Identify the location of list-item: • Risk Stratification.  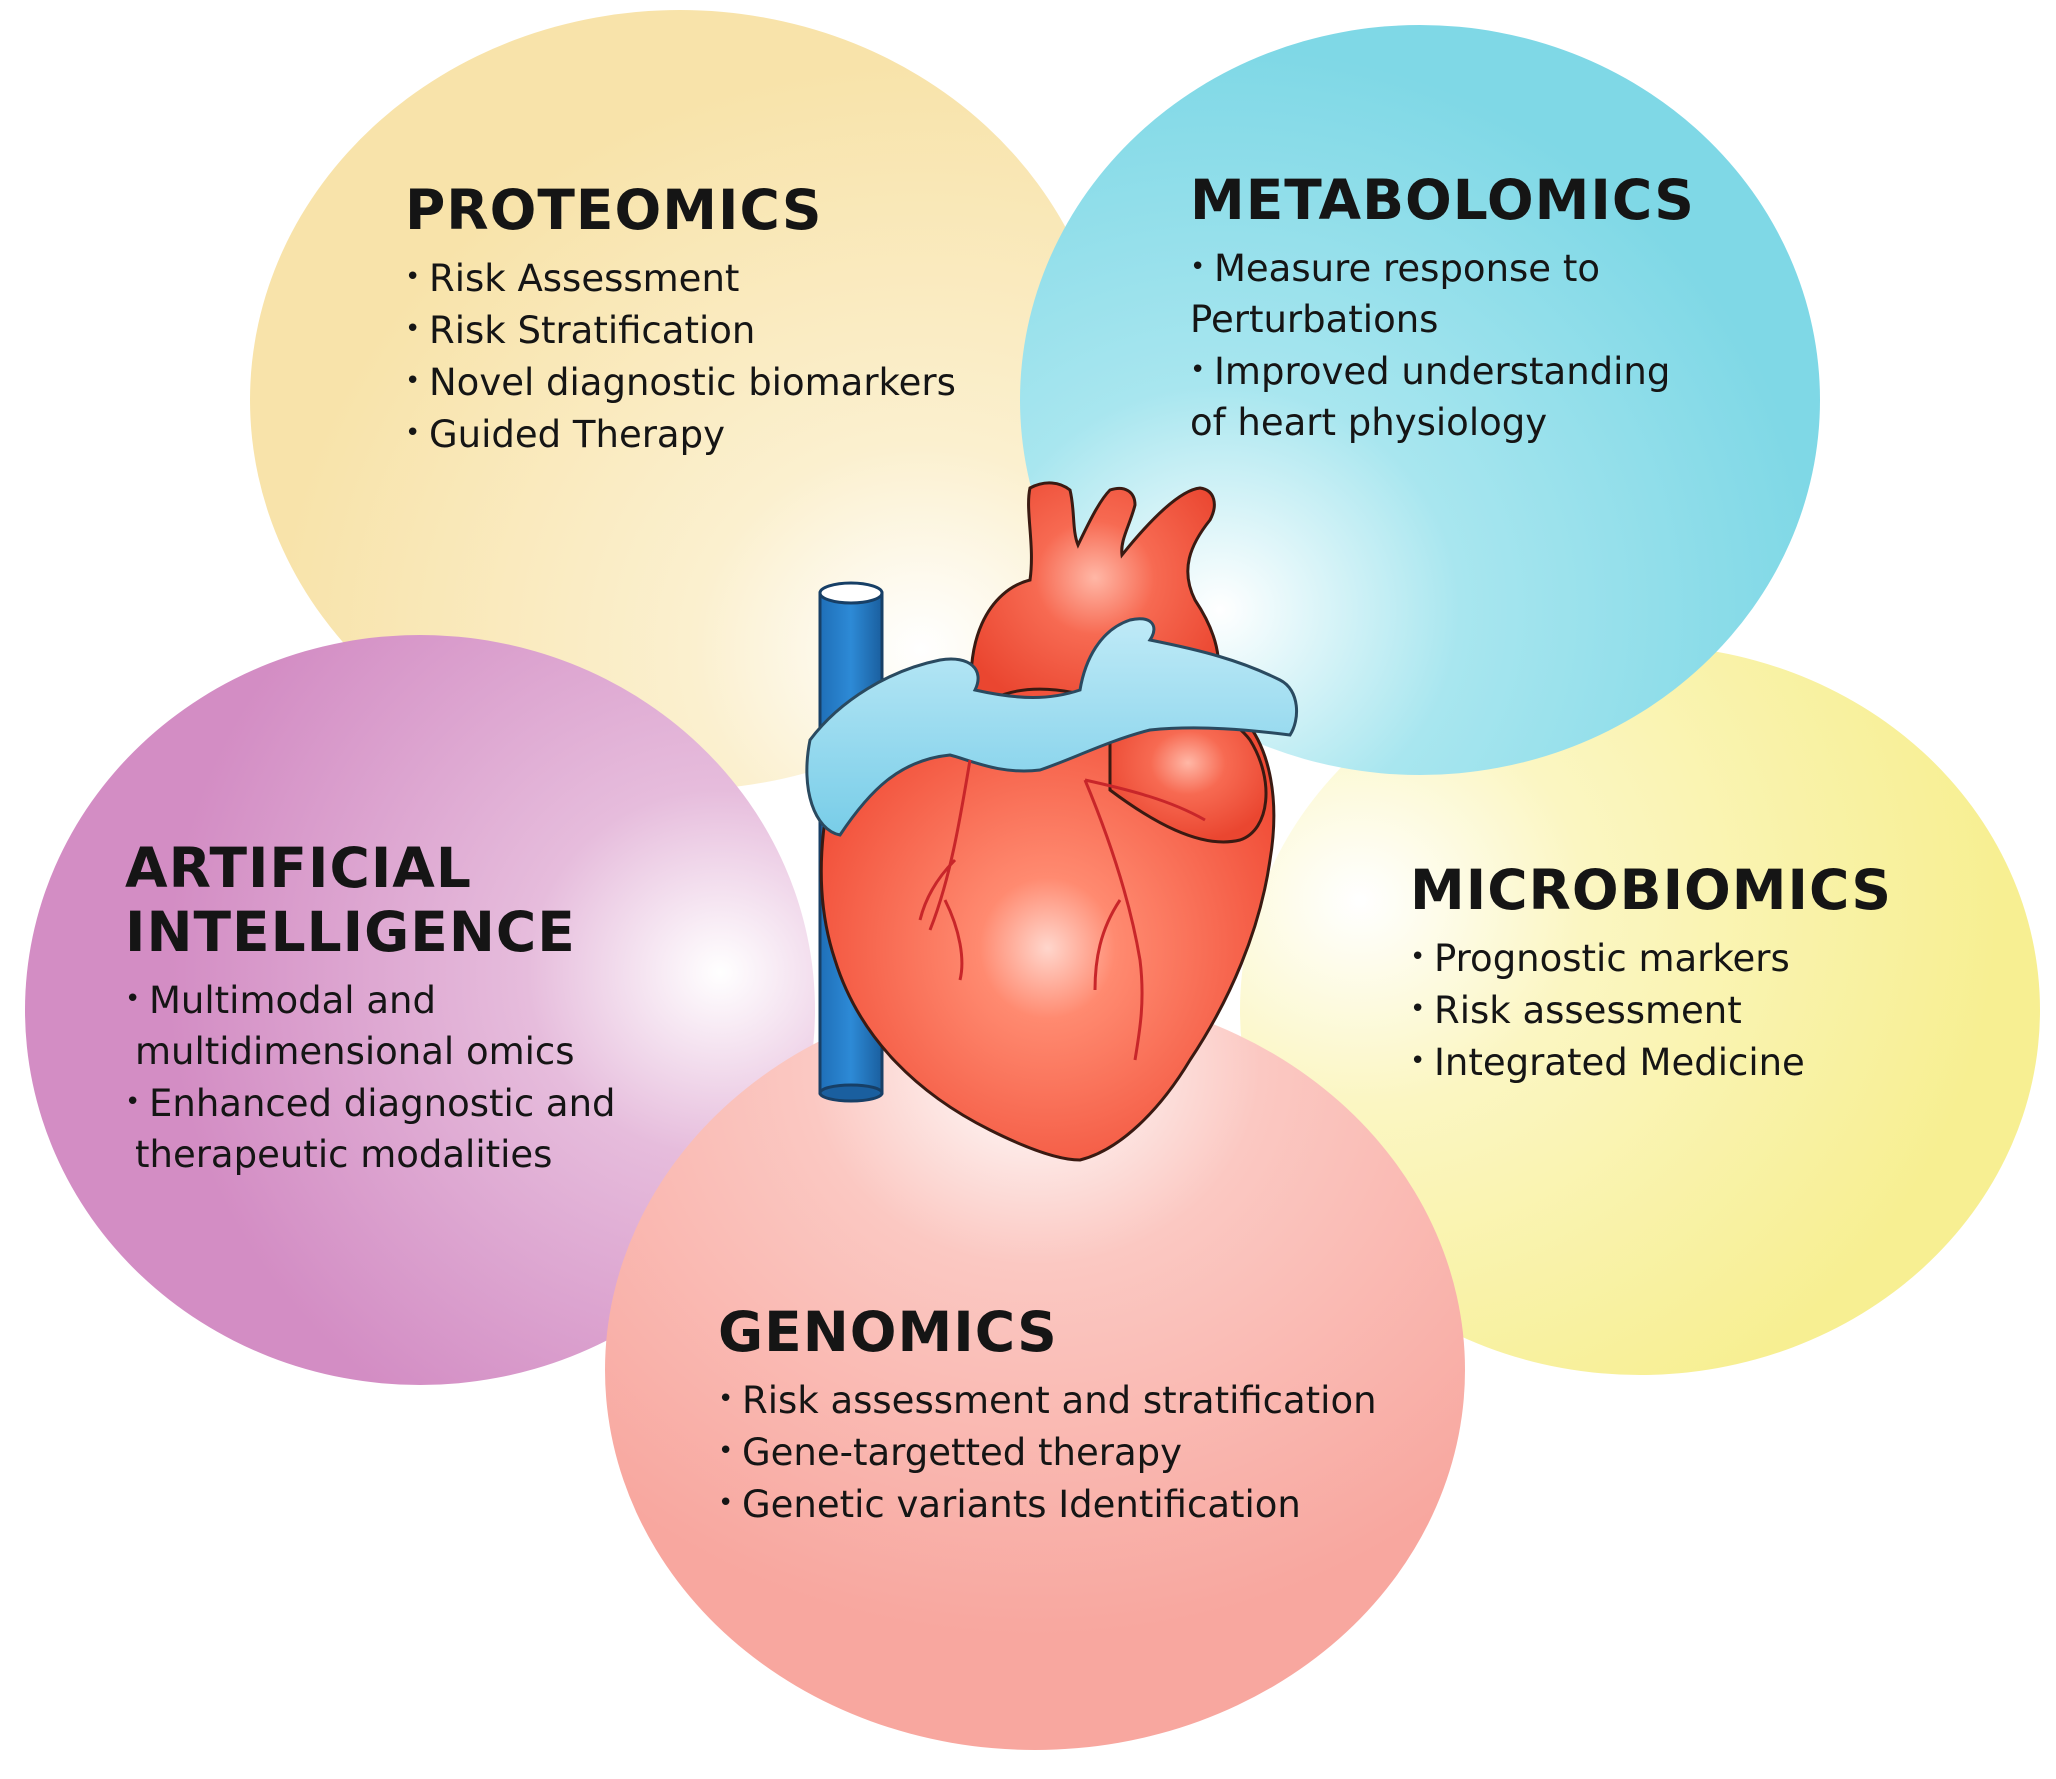
(680, 330).